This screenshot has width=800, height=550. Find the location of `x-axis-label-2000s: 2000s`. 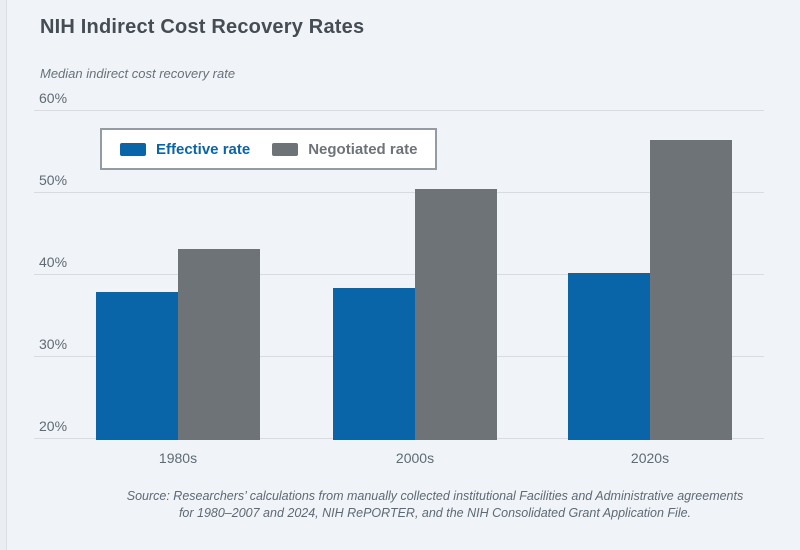

x-axis-label-2000s: 2000s is located at coordinates (415, 458).